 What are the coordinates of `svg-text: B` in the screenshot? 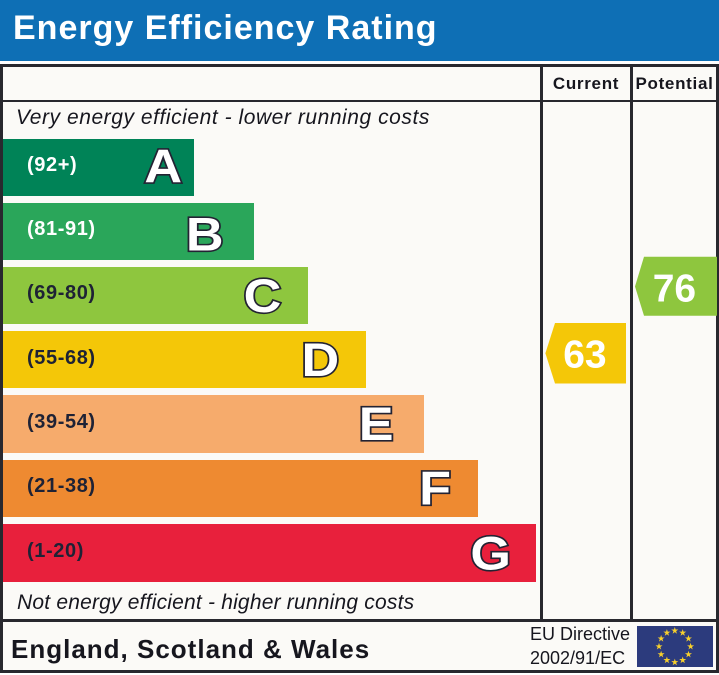 It's located at (205, 234).